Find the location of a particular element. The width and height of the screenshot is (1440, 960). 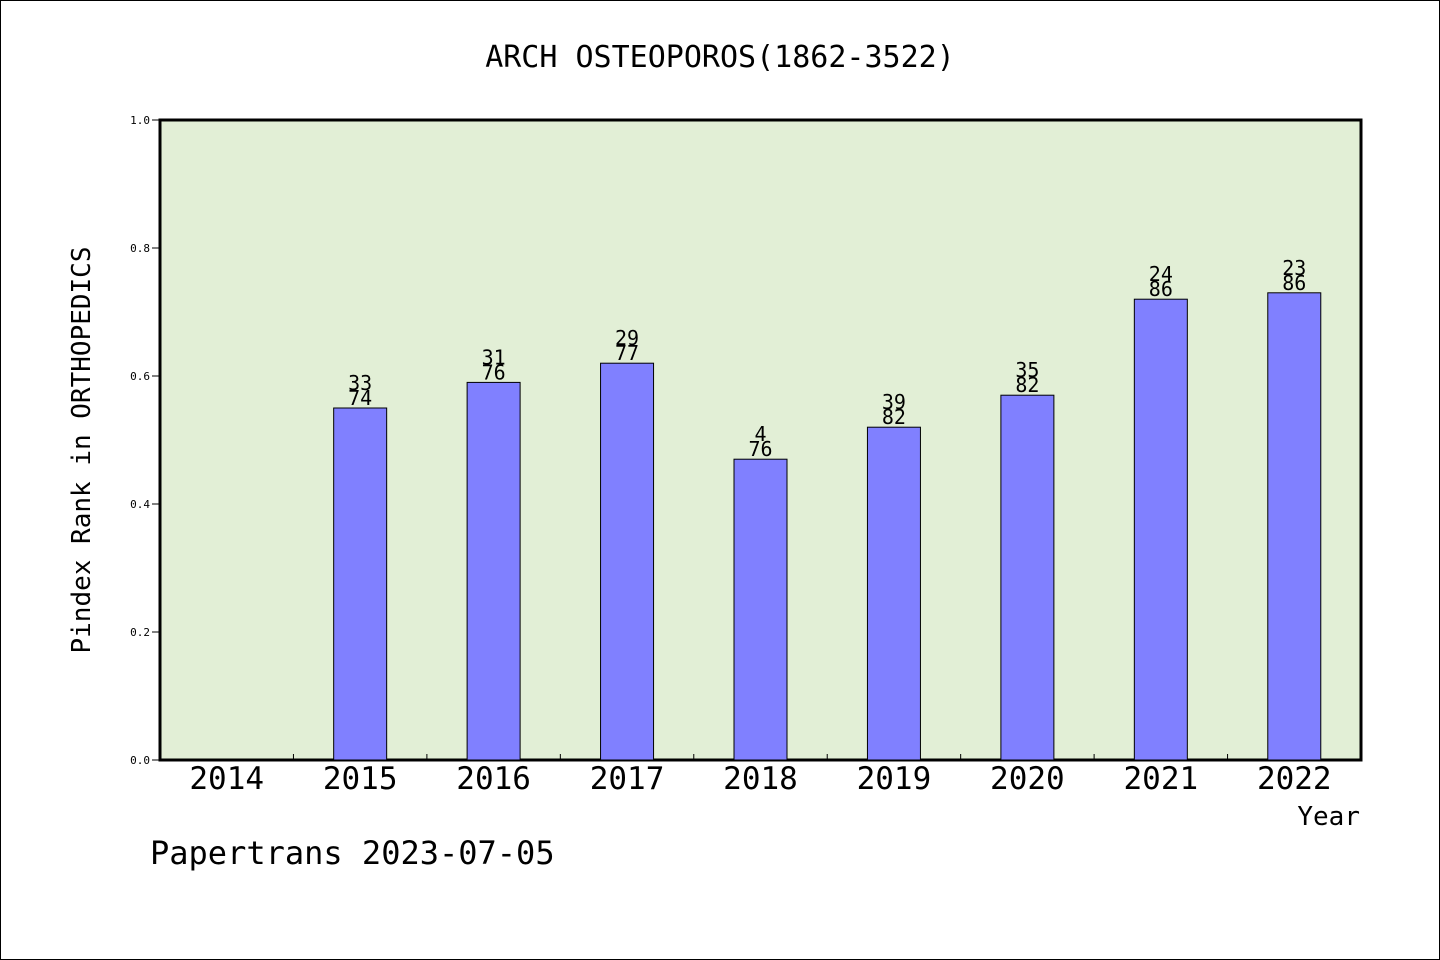

y-tick-label: 0.4 is located at coordinates (140, 504).